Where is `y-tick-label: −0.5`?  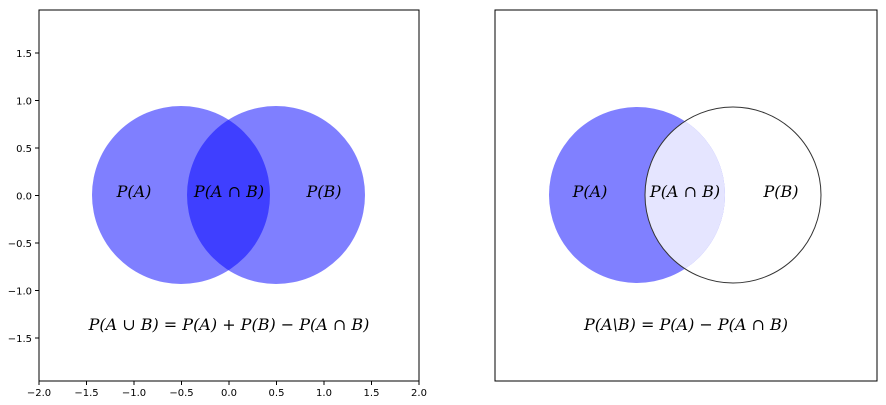
y-tick-label: −0.5 is located at coordinates (20, 244).